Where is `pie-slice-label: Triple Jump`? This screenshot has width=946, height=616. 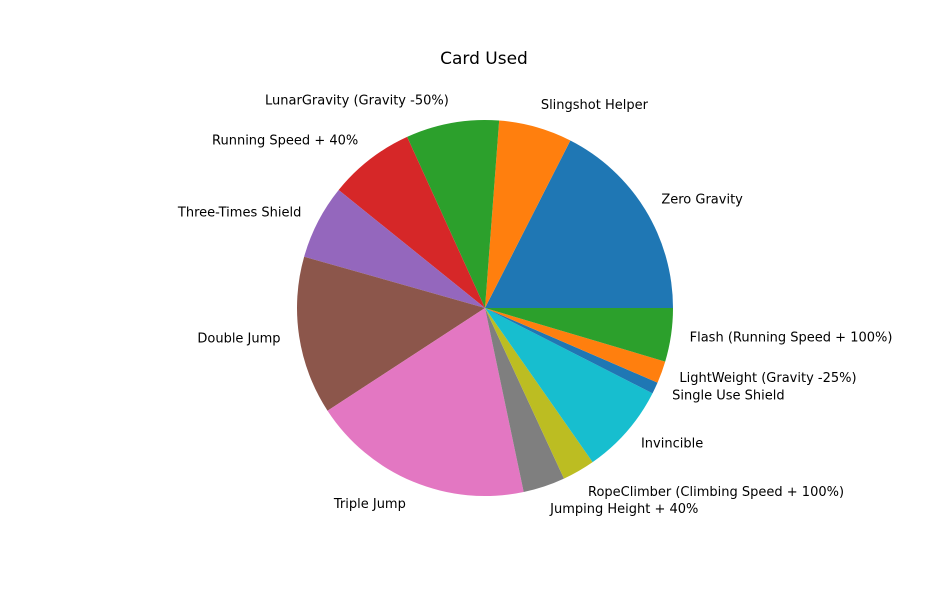 pie-slice-label: Triple Jump is located at coordinates (369, 504).